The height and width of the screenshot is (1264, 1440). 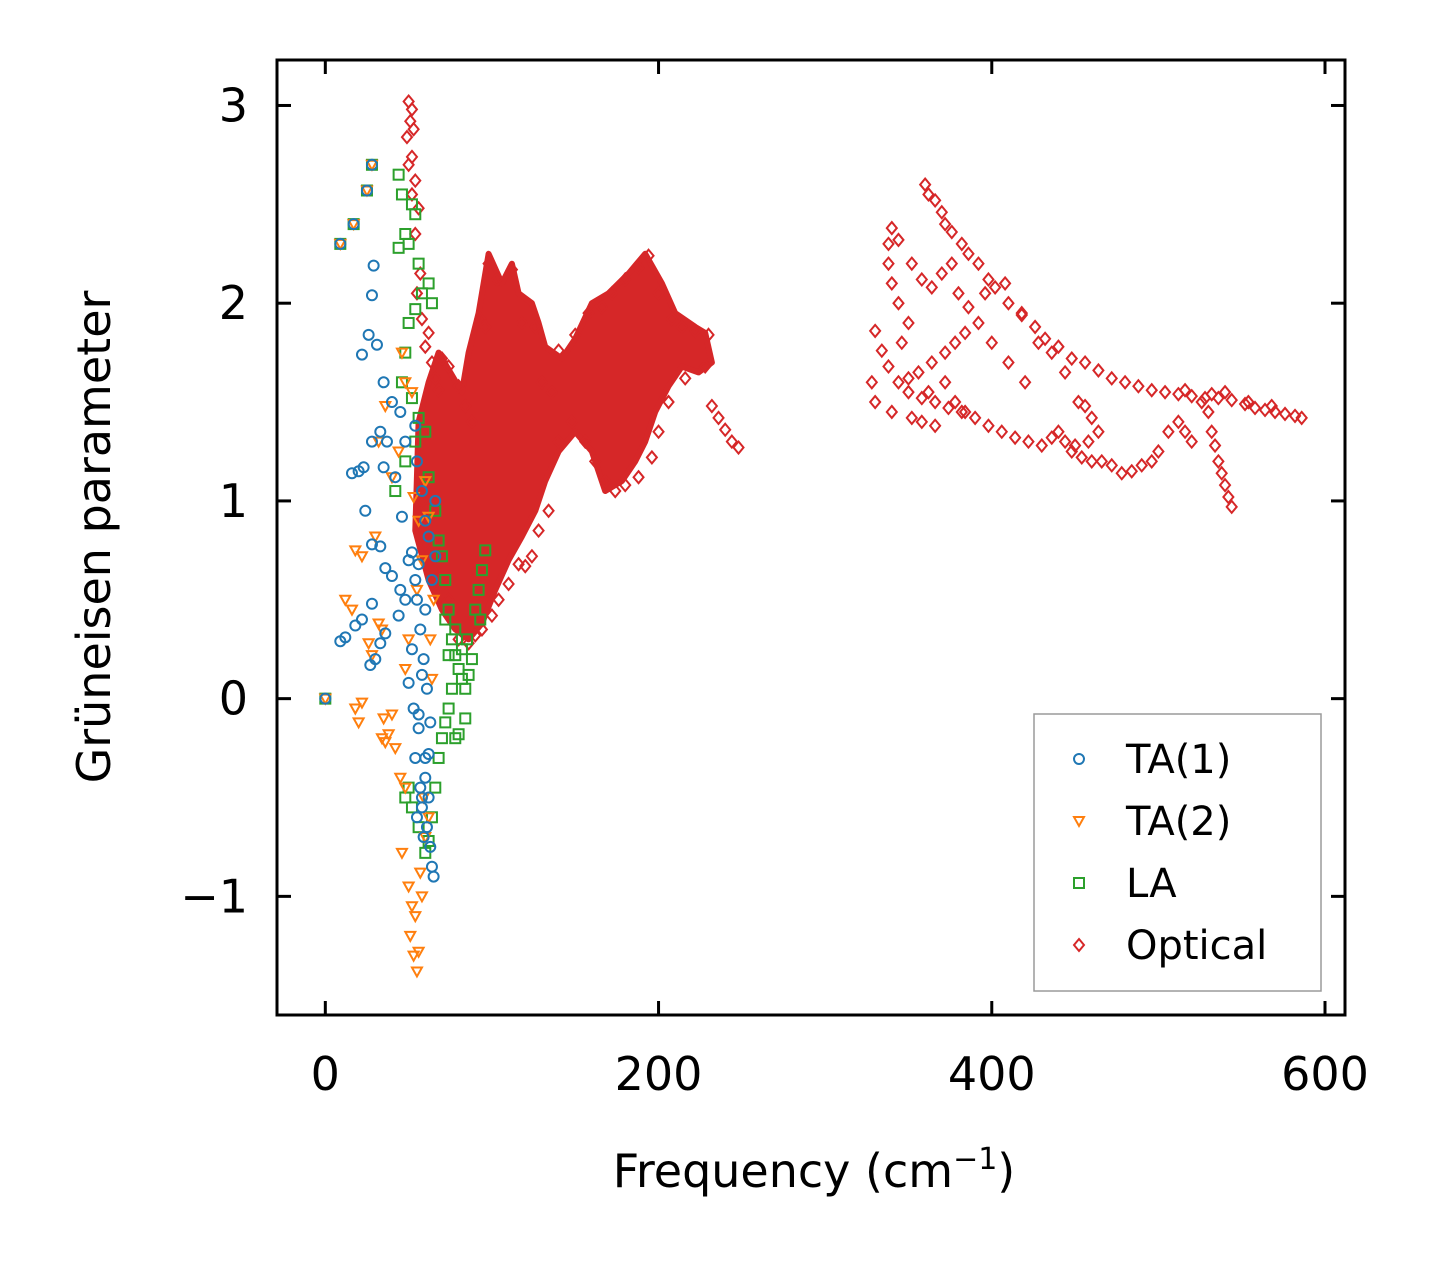 What do you see at coordinates (814, 1170) in the screenshot?
I see `x-axis-title: Frequency (cm−1)` at bounding box center [814, 1170].